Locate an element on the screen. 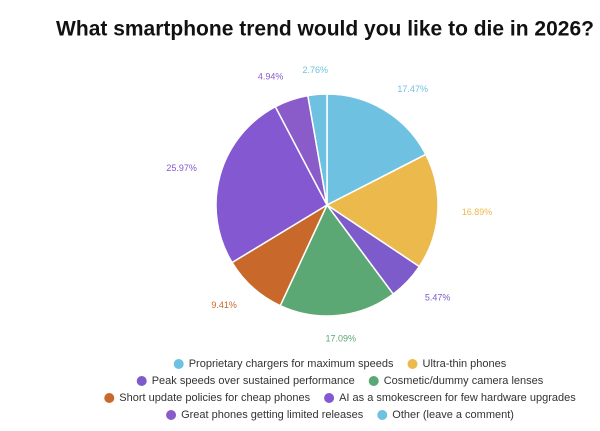  value-label: 16.89% is located at coordinates (477, 212).